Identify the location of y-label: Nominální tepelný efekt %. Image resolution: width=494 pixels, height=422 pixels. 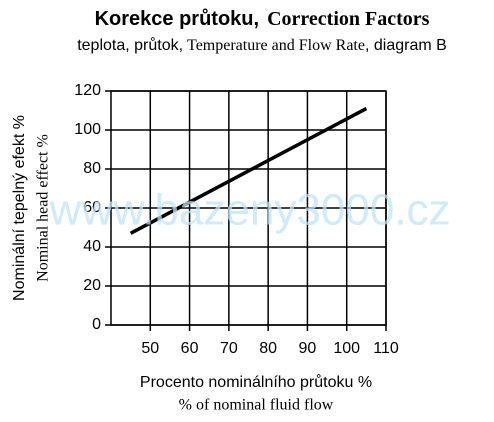
(19, 208).